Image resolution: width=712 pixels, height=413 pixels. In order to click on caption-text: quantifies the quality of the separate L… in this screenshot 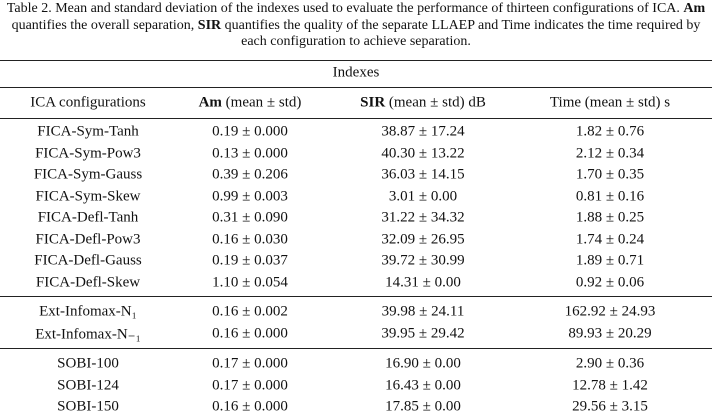, I will do `click(462, 33)`.